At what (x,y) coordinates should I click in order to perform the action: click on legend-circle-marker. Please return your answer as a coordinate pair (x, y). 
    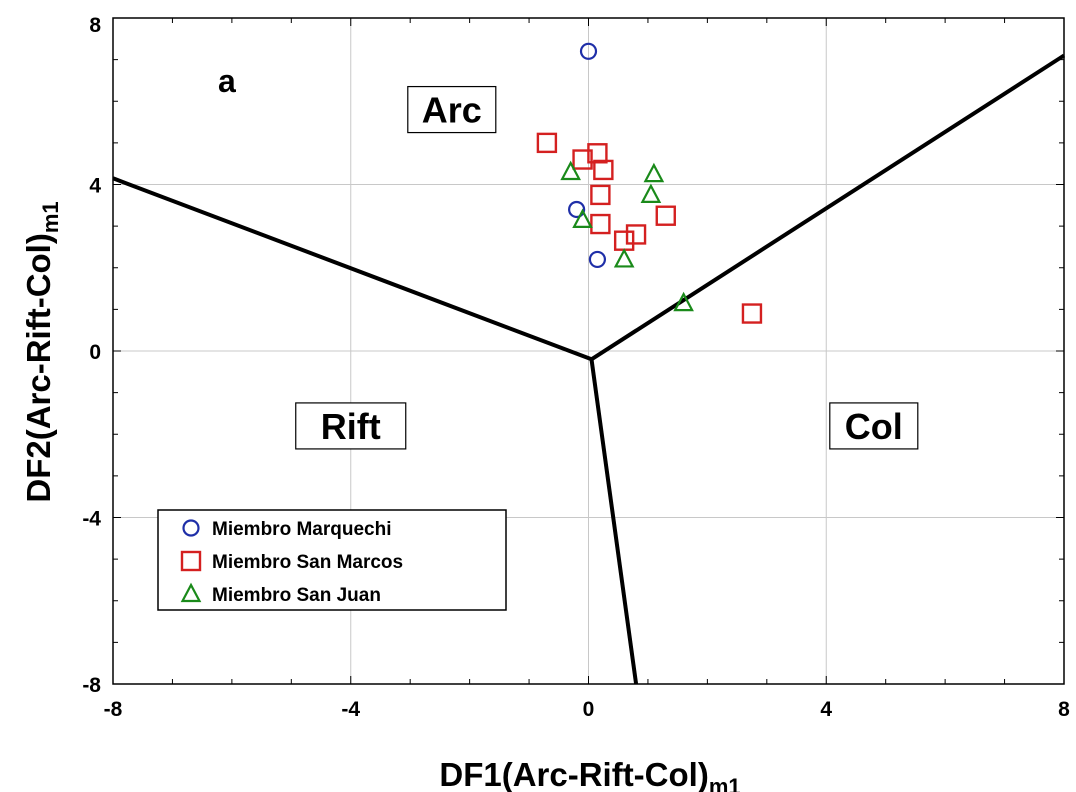
    Looking at the image, I should click on (191, 528).